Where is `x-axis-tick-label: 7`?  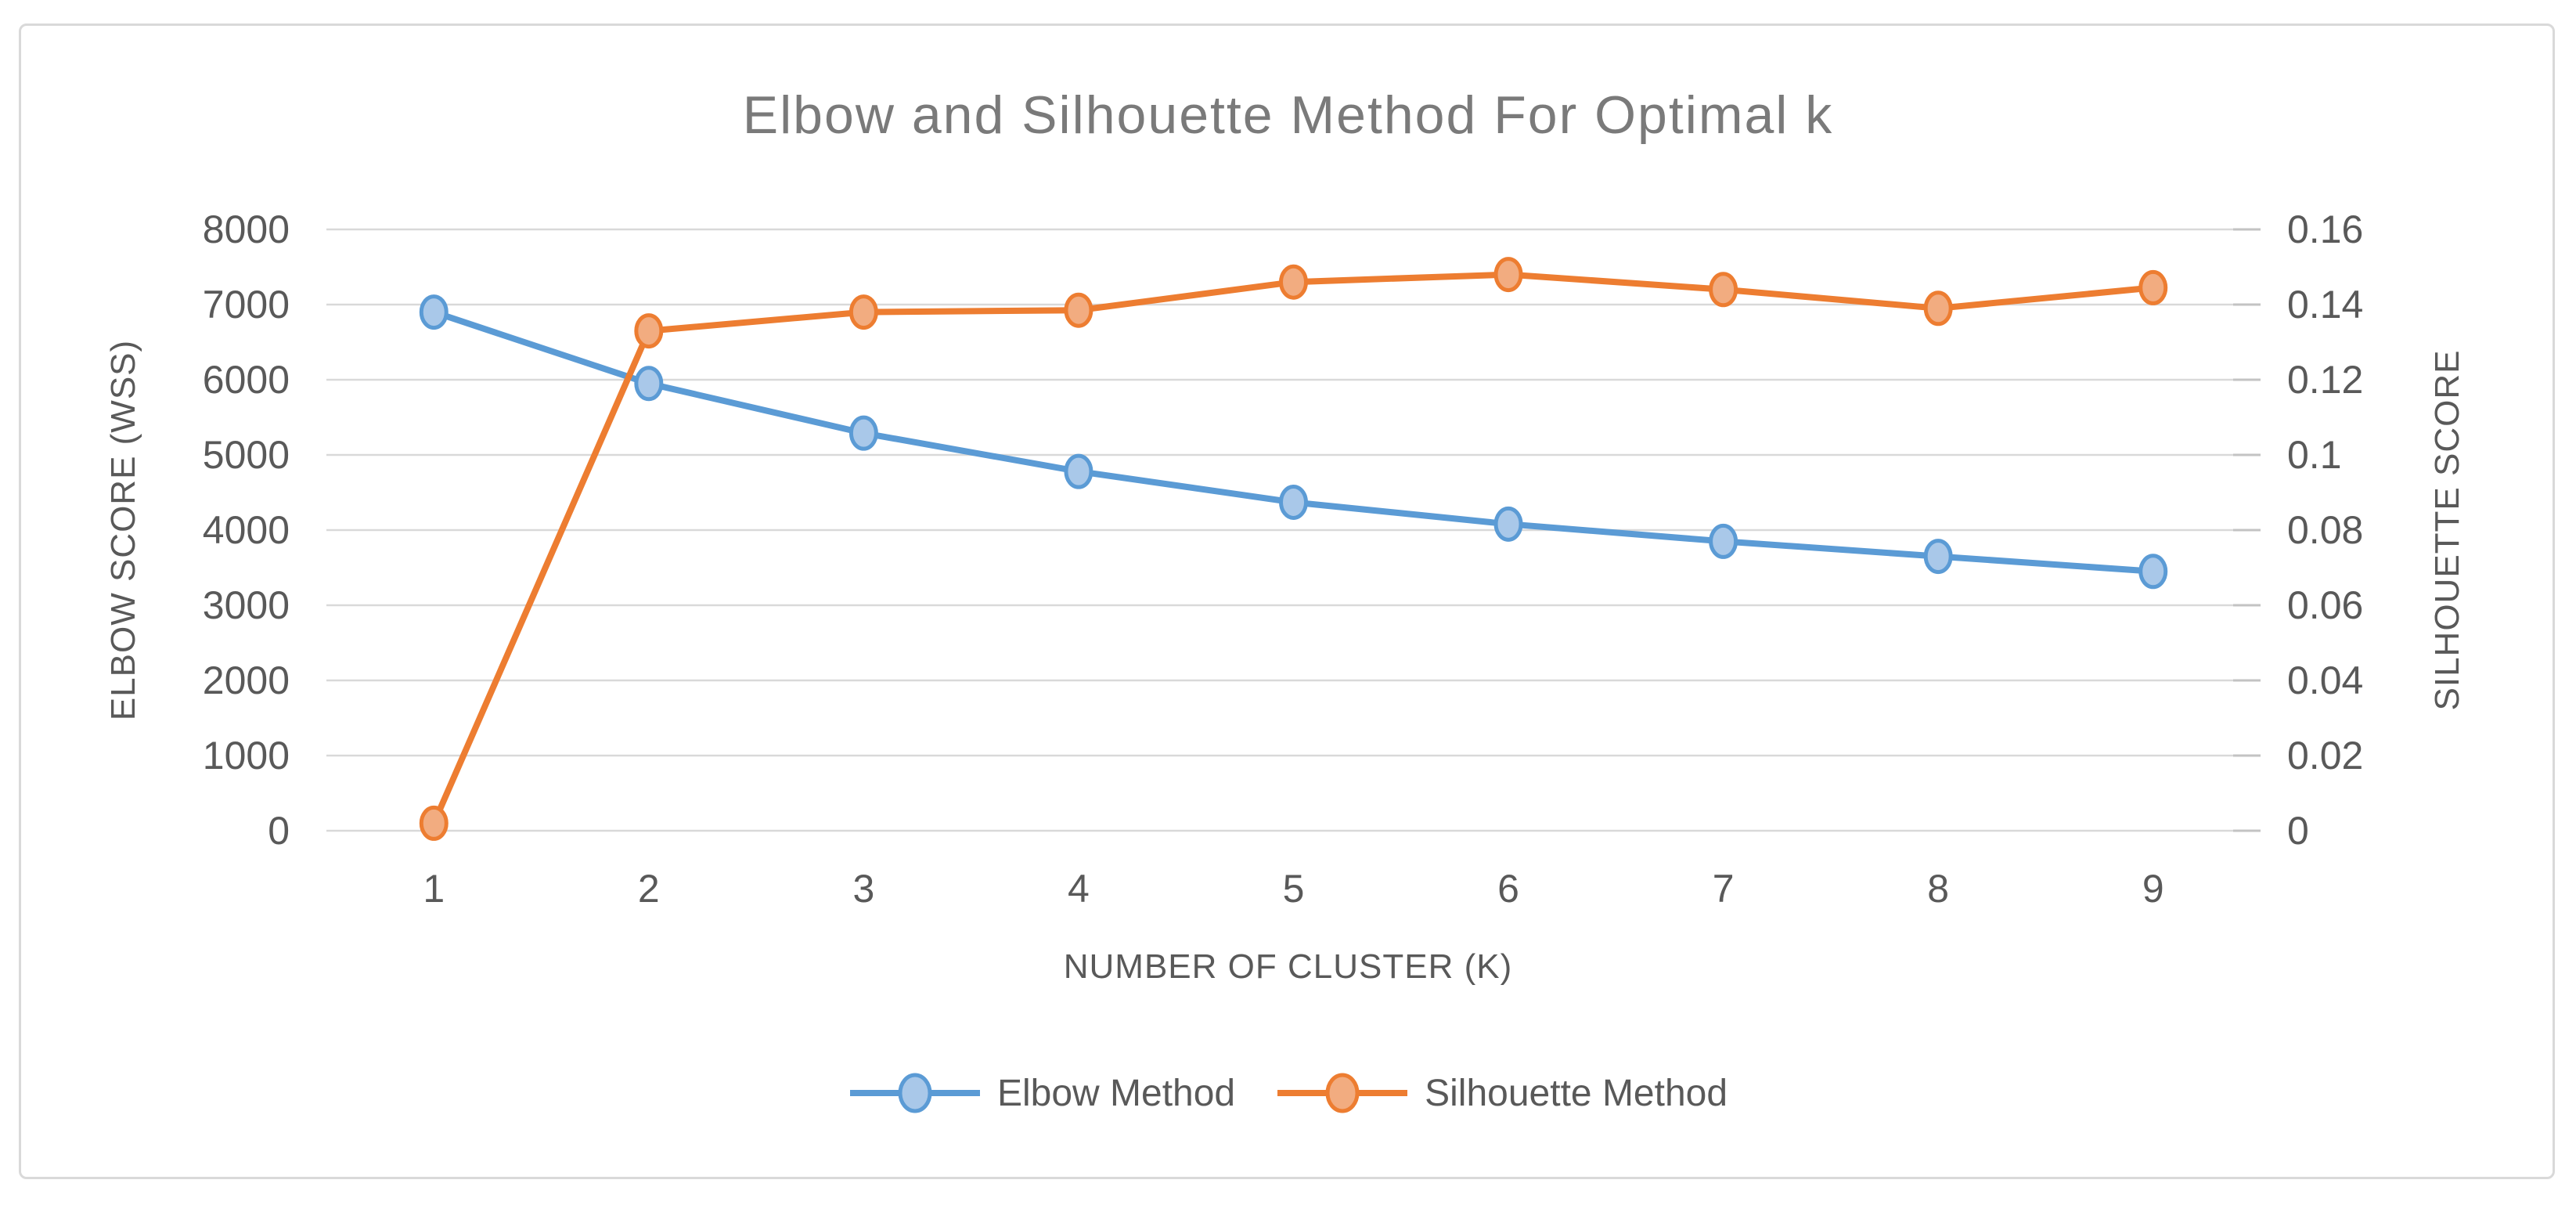 x-axis-tick-label: 7 is located at coordinates (1724, 889).